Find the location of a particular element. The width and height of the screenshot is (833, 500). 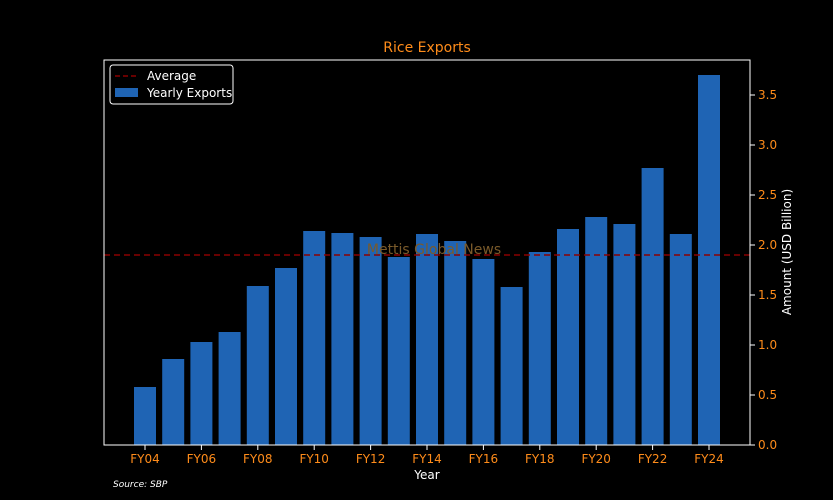

legend-bar-swatch is located at coordinates (126, 92).